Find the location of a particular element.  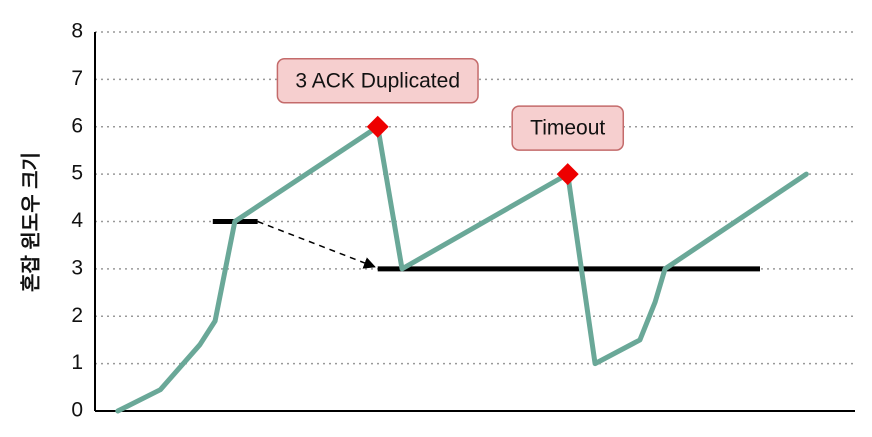

y-axis-label: 혼잡 윈도우 크기 is located at coordinates (30, 222).